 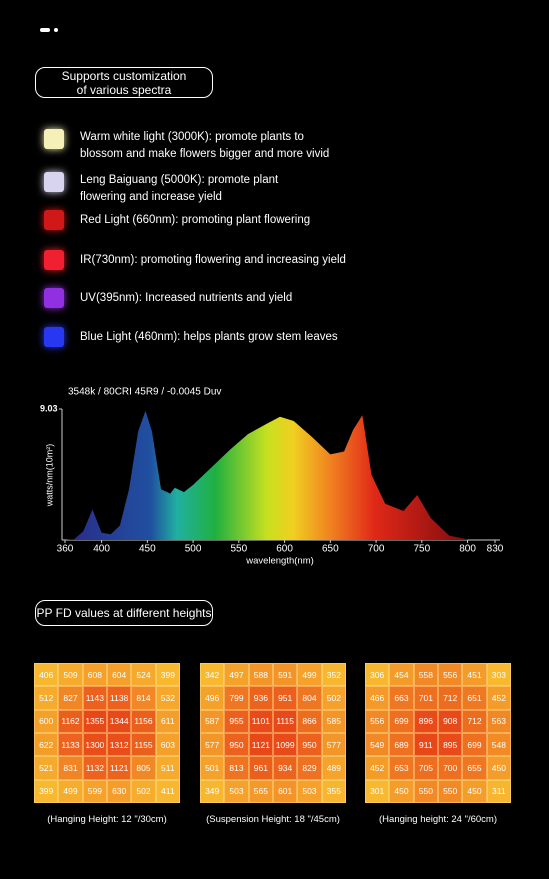 I want to click on ppfd-cell: 600, so click(x=46, y=721).